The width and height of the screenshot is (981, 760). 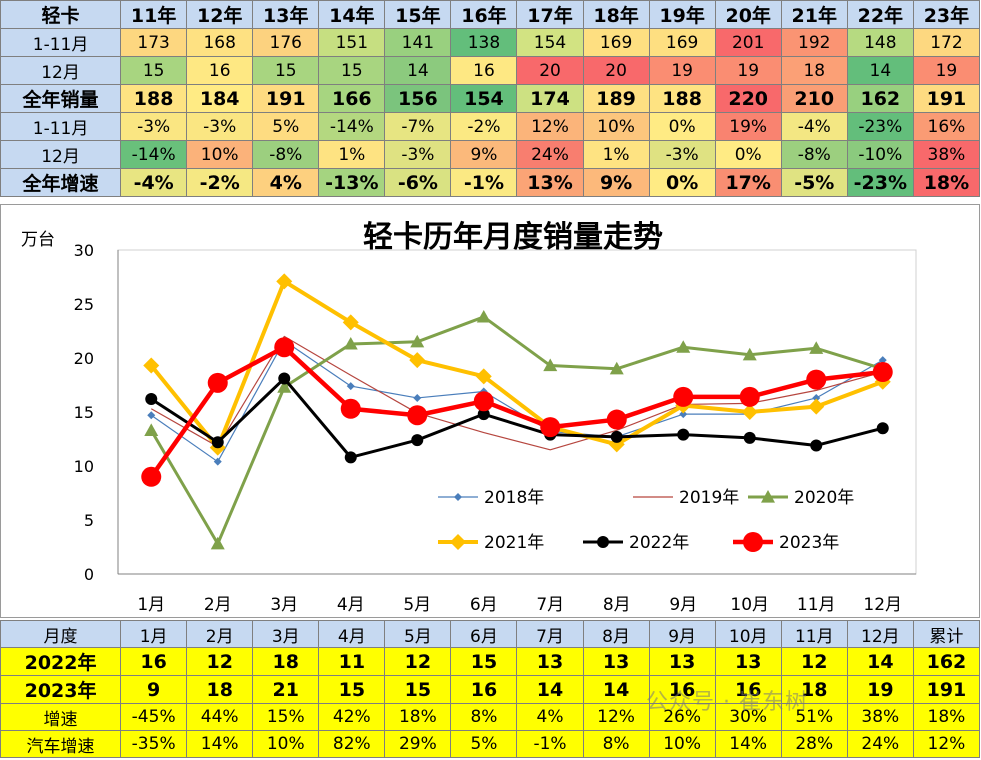 I want to click on legend-item: 2023年, so click(x=786, y=542).